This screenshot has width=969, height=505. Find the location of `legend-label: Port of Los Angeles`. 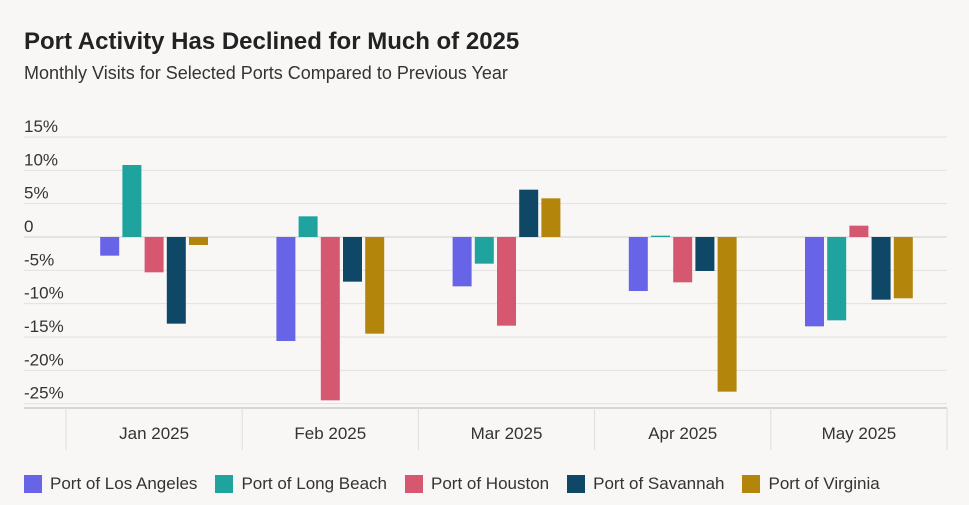

legend-label: Port of Los Angeles is located at coordinates (124, 483).